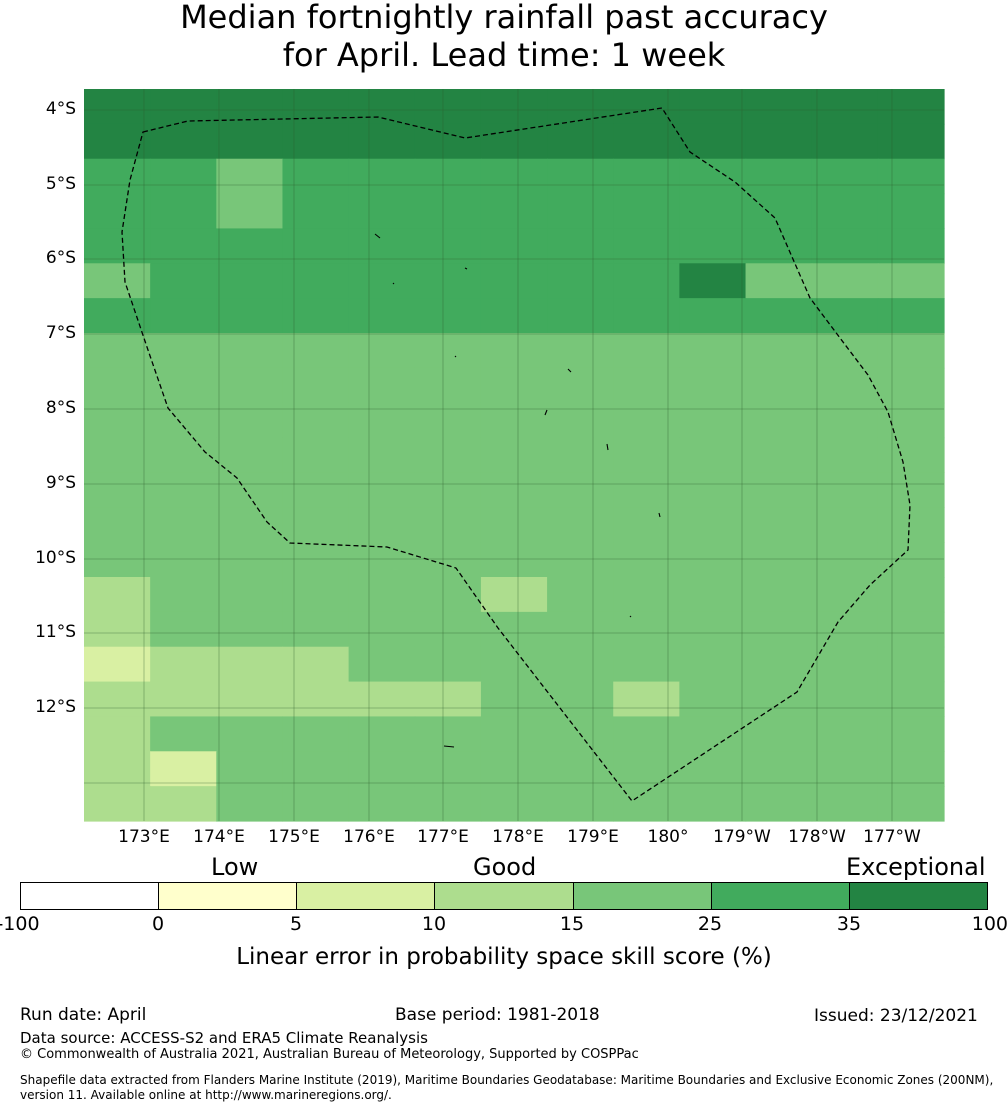  What do you see at coordinates (60, 258) in the screenshot?
I see `lat-label-6s: 6°S` at bounding box center [60, 258].